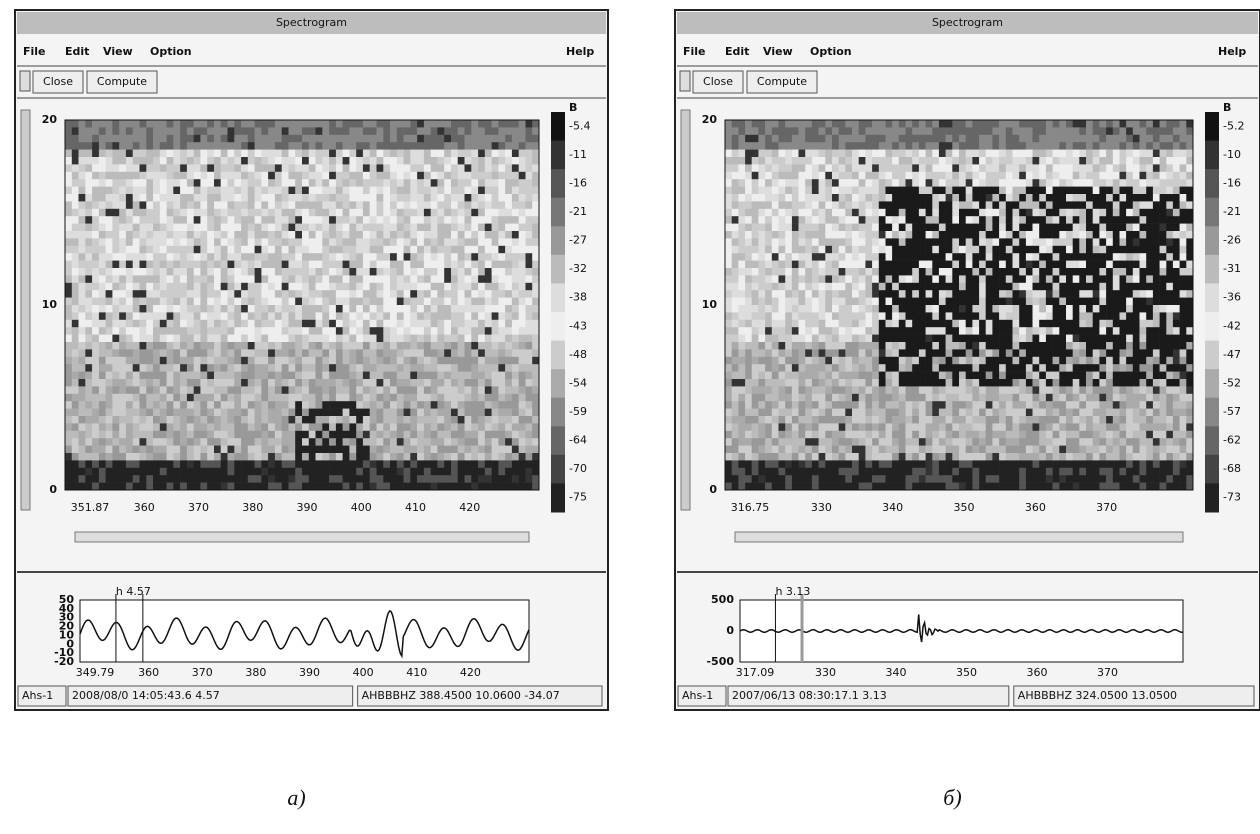 The width and height of the screenshot is (1260, 834). Describe the element at coordinates (558, 469) in the screenshot. I see `colorbar-segment` at that location.